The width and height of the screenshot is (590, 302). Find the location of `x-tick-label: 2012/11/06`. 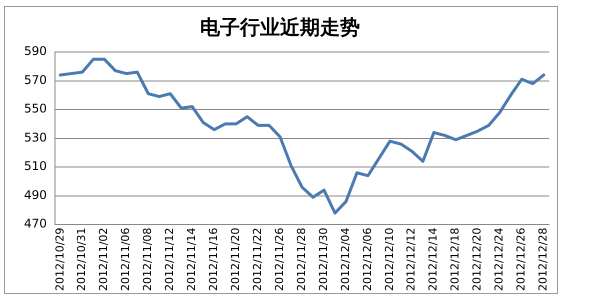

x-tick-label: 2012/11/06 is located at coordinates (125, 260).